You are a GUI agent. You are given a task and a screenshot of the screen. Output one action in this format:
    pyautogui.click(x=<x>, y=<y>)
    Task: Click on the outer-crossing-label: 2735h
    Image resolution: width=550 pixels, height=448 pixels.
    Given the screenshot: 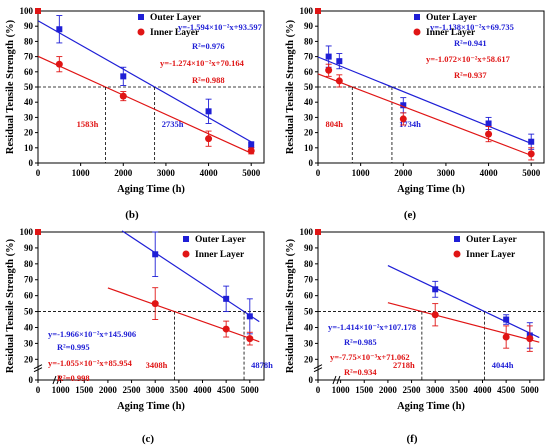 What is the action you would take?
    pyautogui.click(x=173, y=124)
    